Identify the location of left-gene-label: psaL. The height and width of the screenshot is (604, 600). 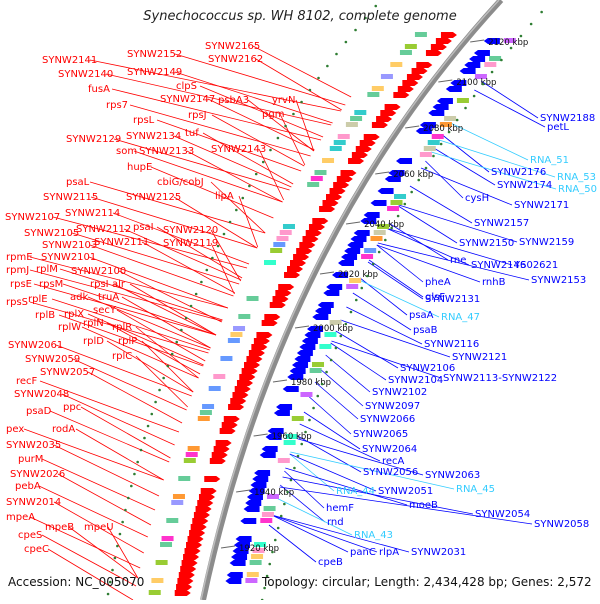
(78, 182).